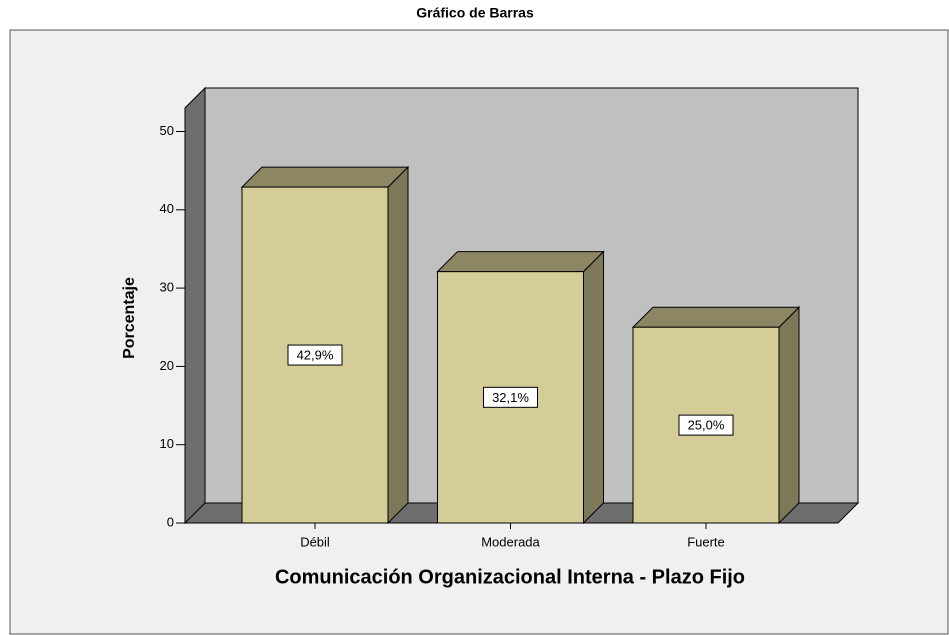 The height and width of the screenshot is (635, 949). Describe the element at coordinates (195, 305) in the screenshot. I see `left-wall` at that location.